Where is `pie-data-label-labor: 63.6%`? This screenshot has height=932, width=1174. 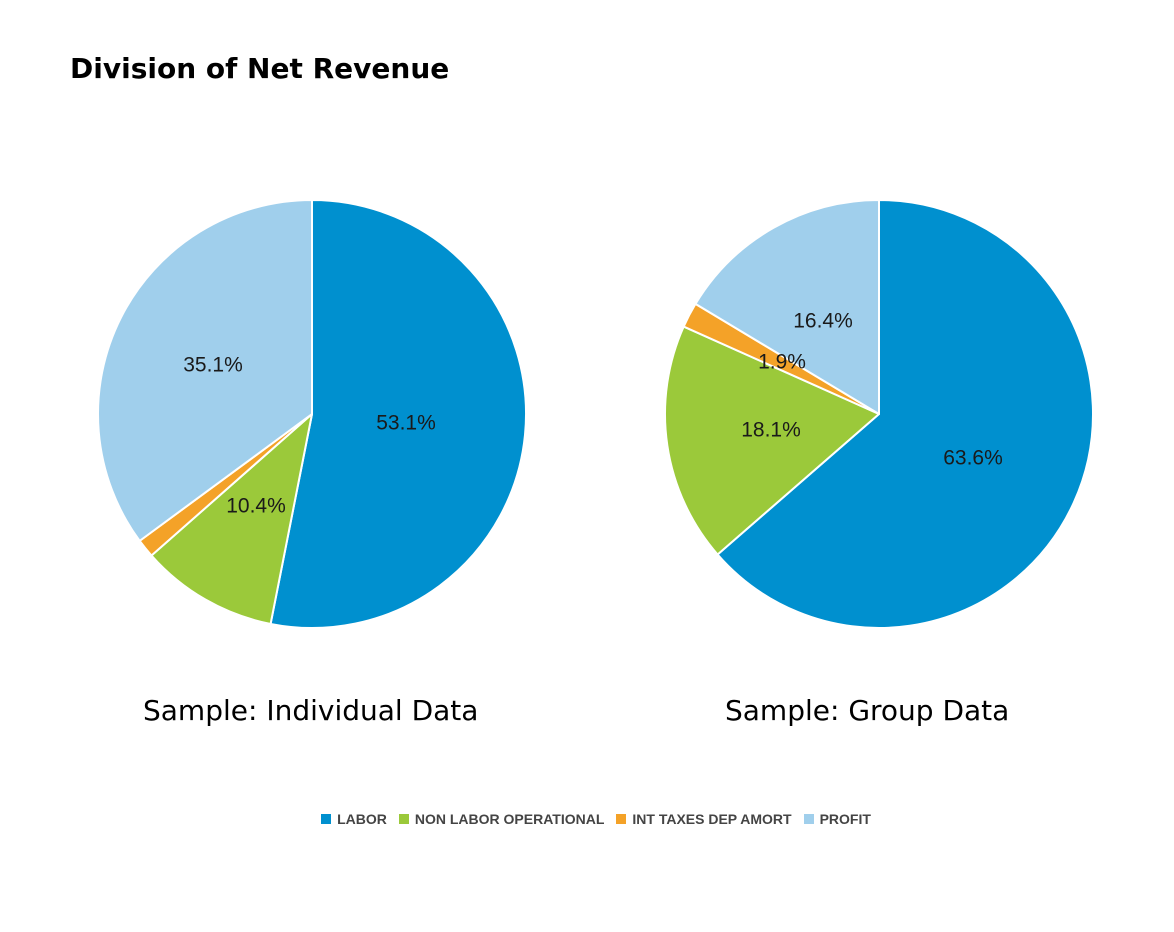 pie-data-label-labor: 63.6% is located at coordinates (973, 458).